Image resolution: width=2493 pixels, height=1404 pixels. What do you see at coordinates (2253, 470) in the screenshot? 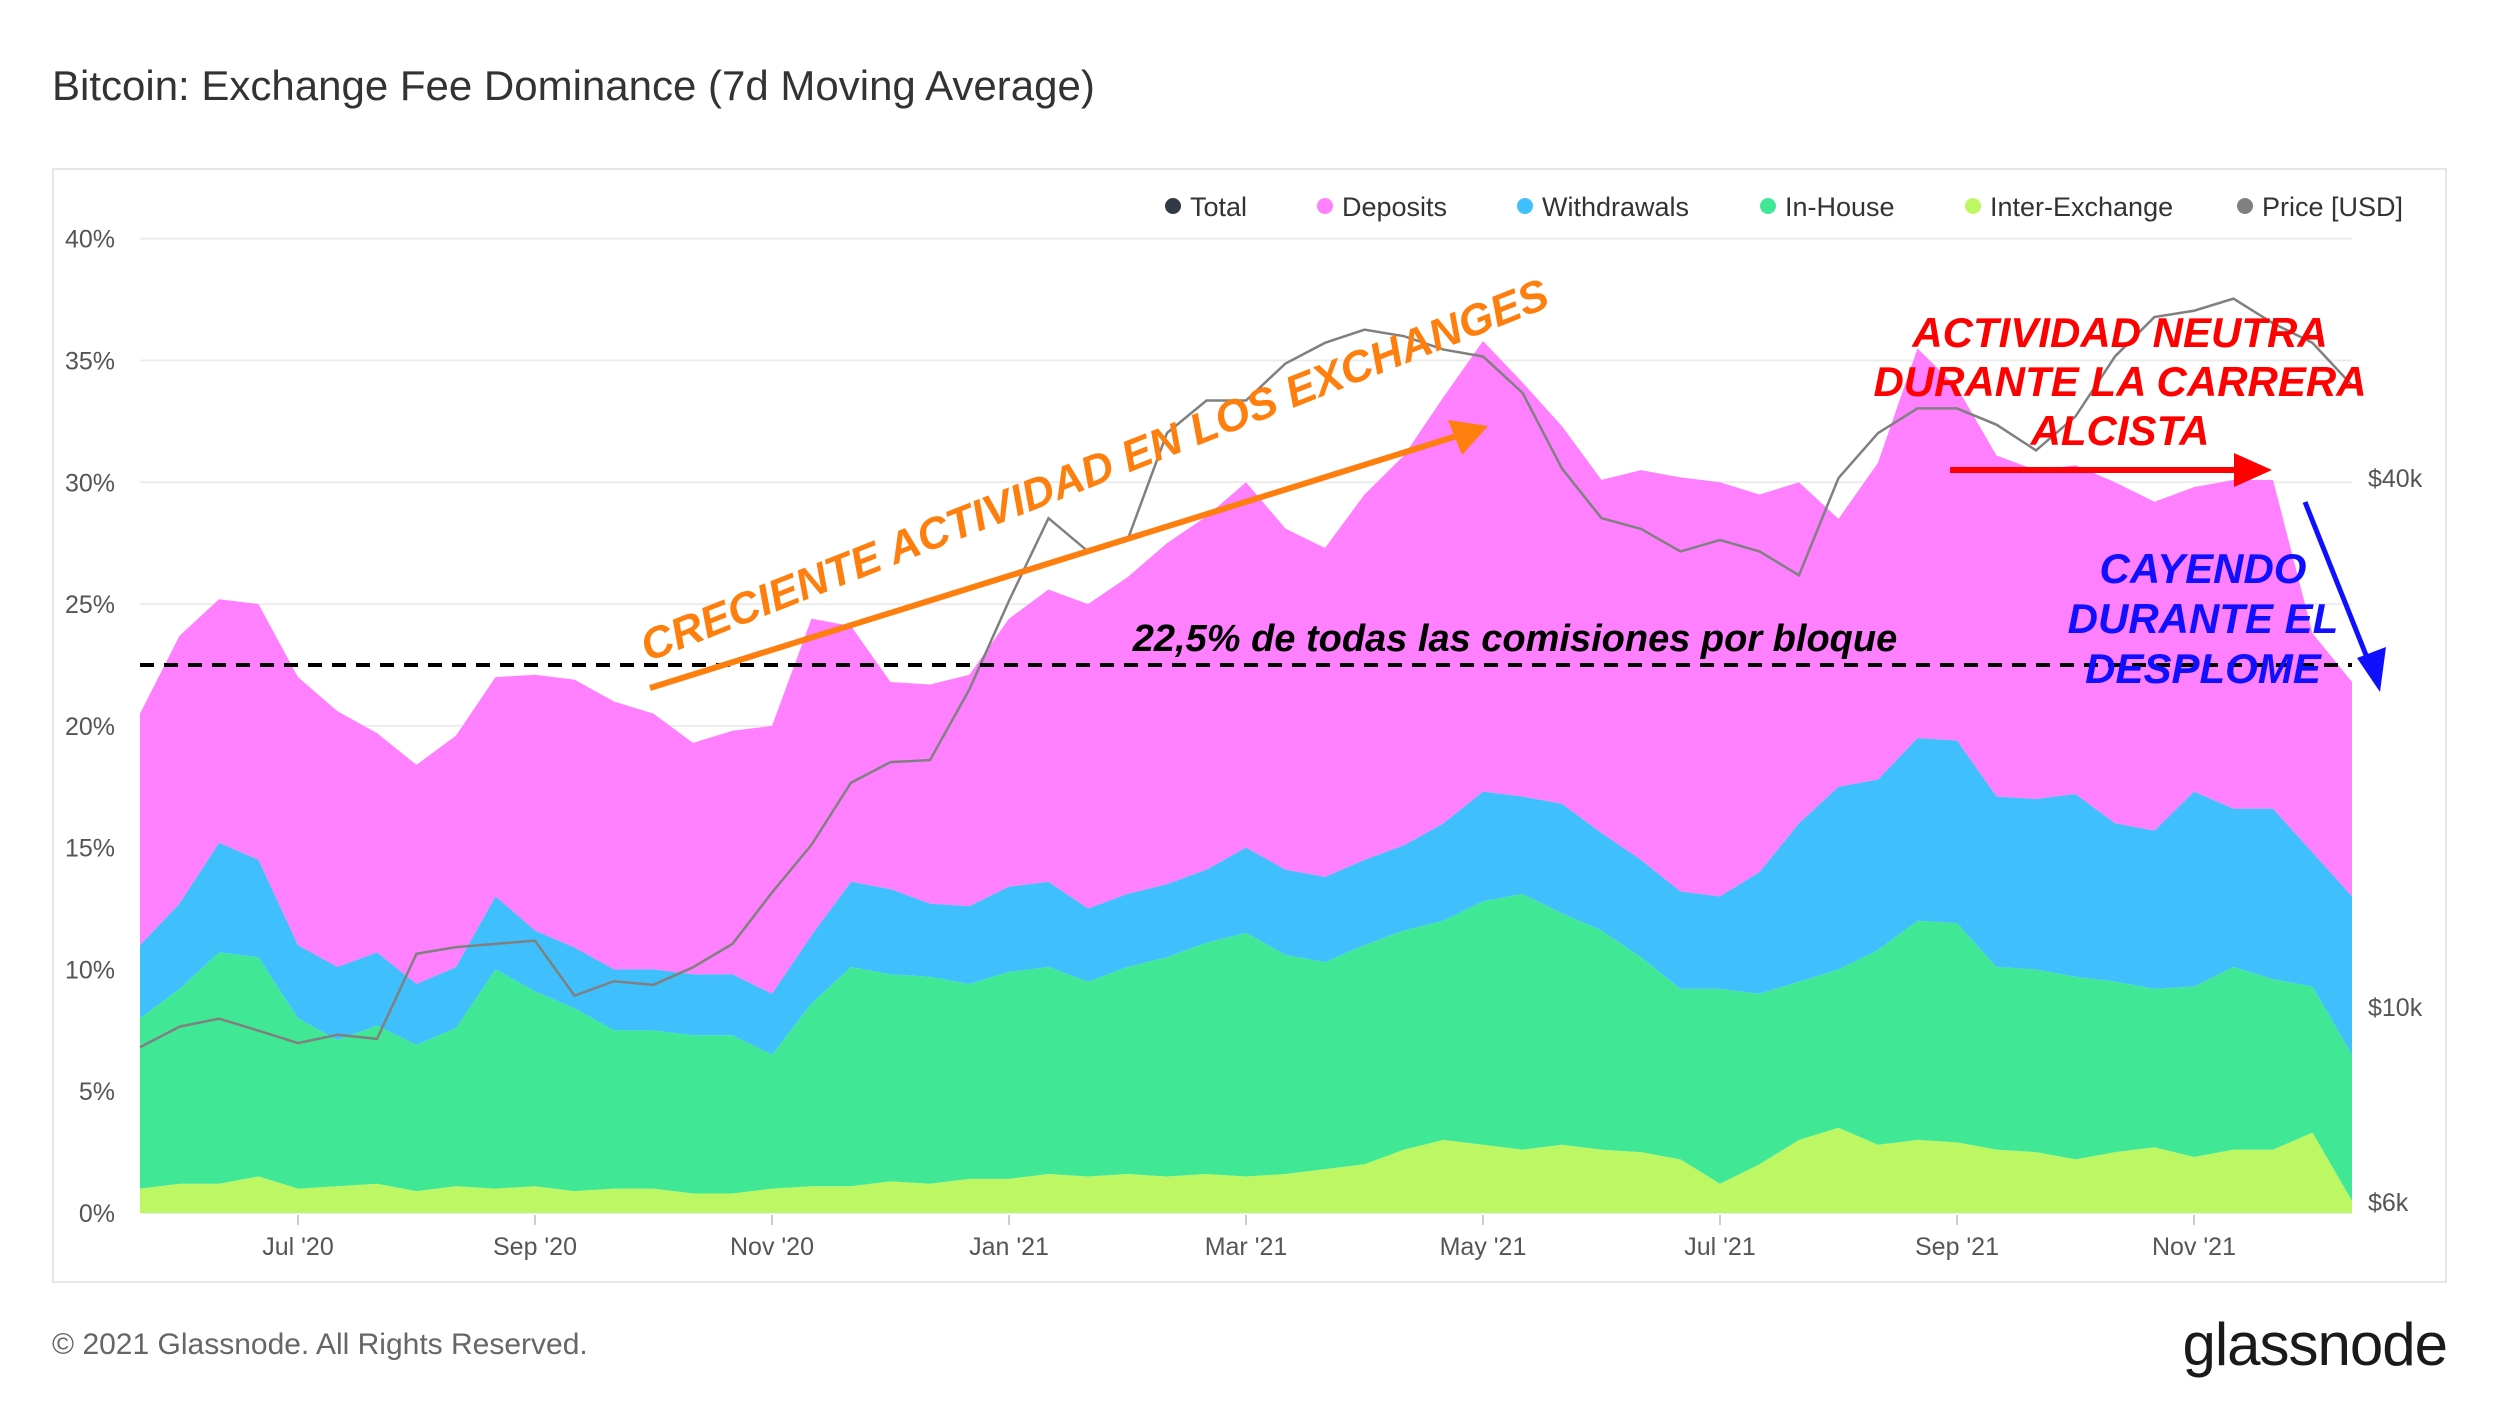
I see `red-arrowhead` at bounding box center [2253, 470].